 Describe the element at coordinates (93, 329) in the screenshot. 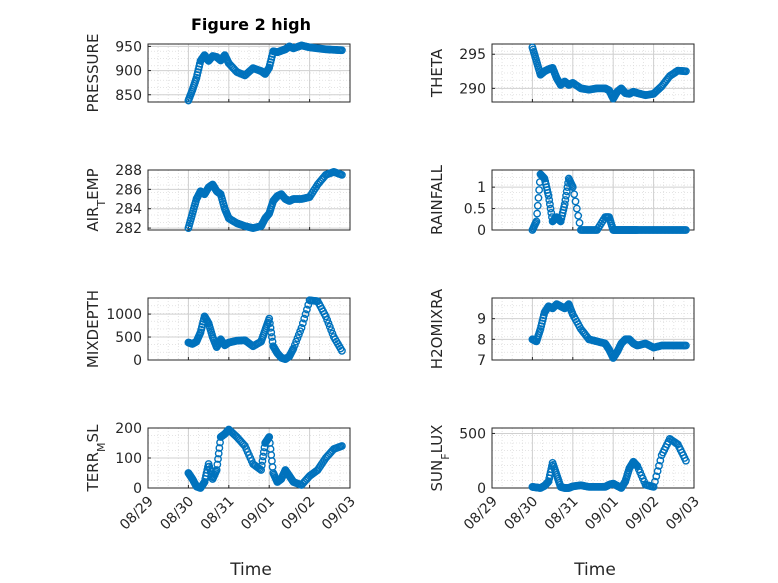

I see `y-axis-label: MIXDEPTH` at that location.